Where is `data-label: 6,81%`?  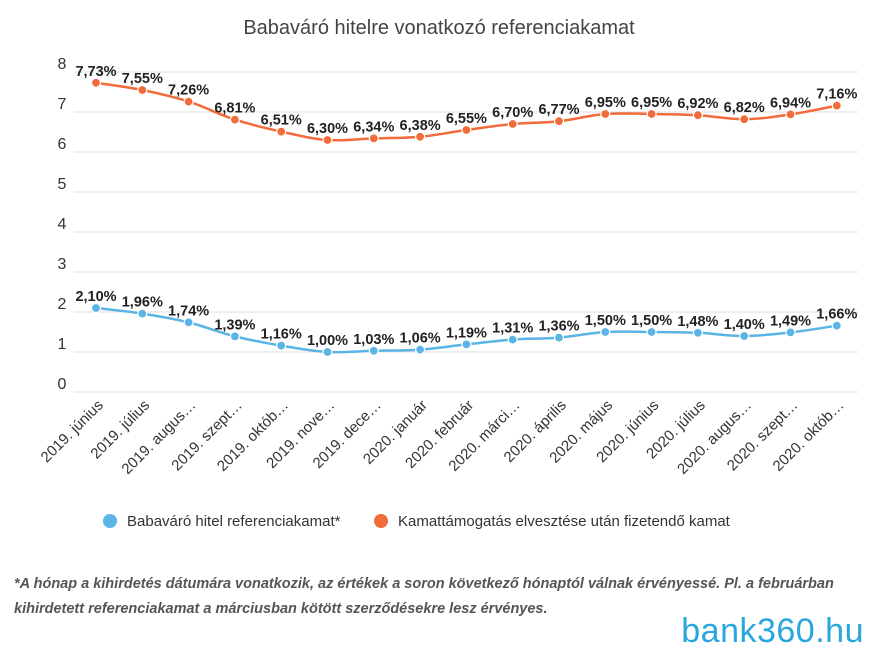 data-label: 6,81% is located at coordinates (234, 109).